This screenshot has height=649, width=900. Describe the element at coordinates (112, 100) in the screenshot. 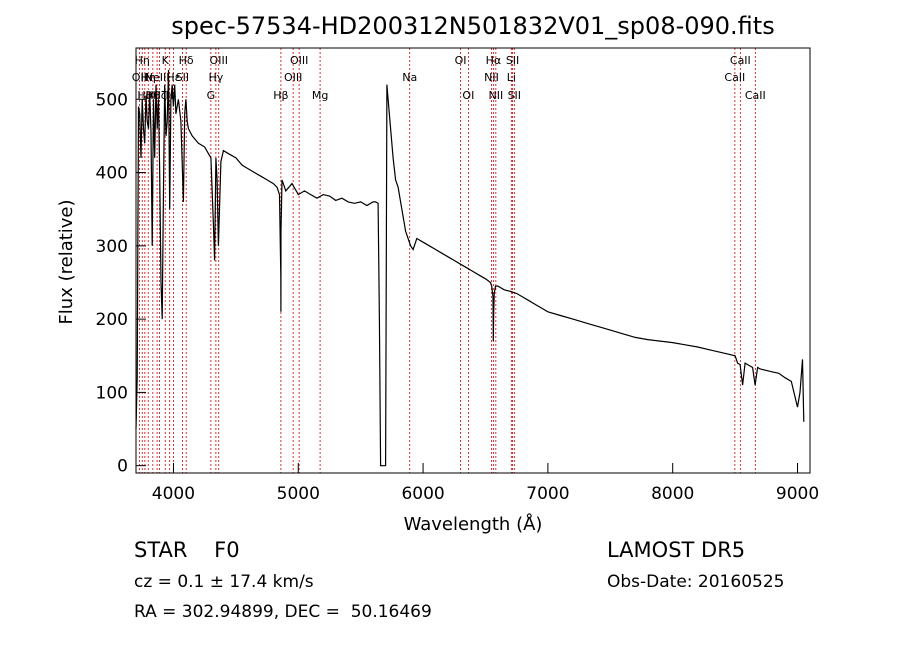

I see `y-tick-label: 500` at that location.